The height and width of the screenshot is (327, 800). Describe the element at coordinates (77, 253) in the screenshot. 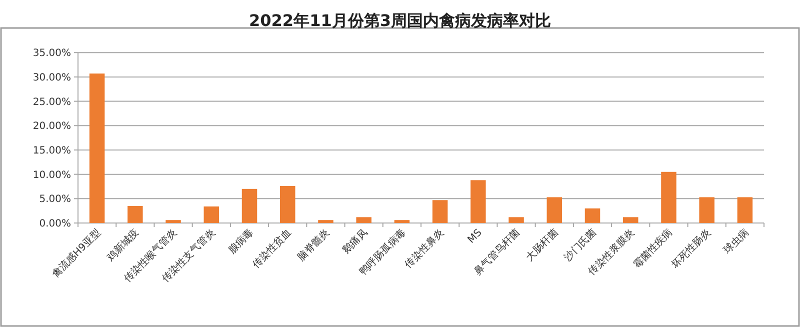

I see `x-tick-label: 禽流感H9亚型` at that location.